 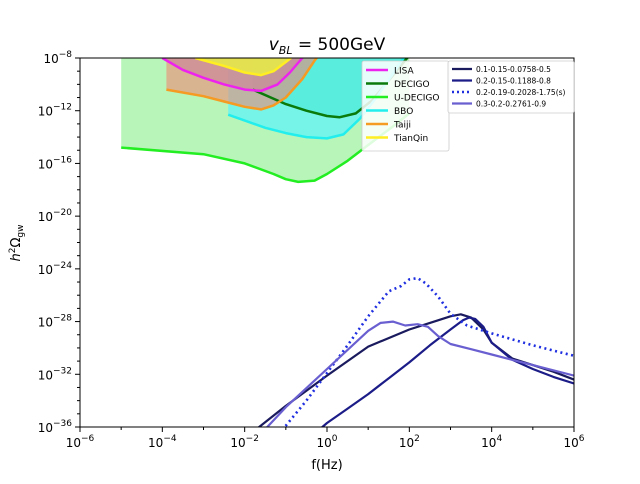 I want to click on curve-tianqin, so click(x=243, y=67).